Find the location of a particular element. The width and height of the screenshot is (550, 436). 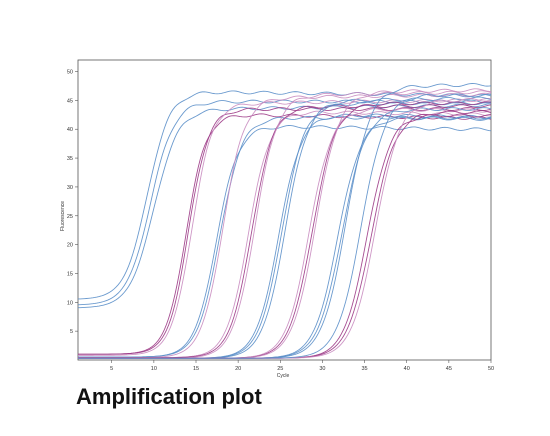

x-tick-label: 25 is located at coordinates (280, 369).